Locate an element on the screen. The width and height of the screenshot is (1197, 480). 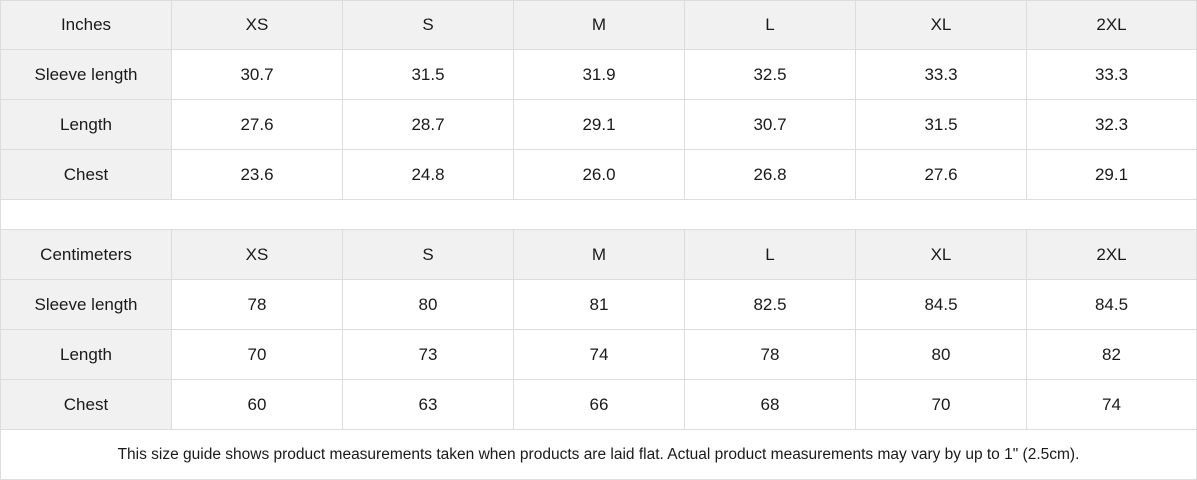
header-row: Centimeters XS S M L XL 2XL is located at coordinates (599, 255).